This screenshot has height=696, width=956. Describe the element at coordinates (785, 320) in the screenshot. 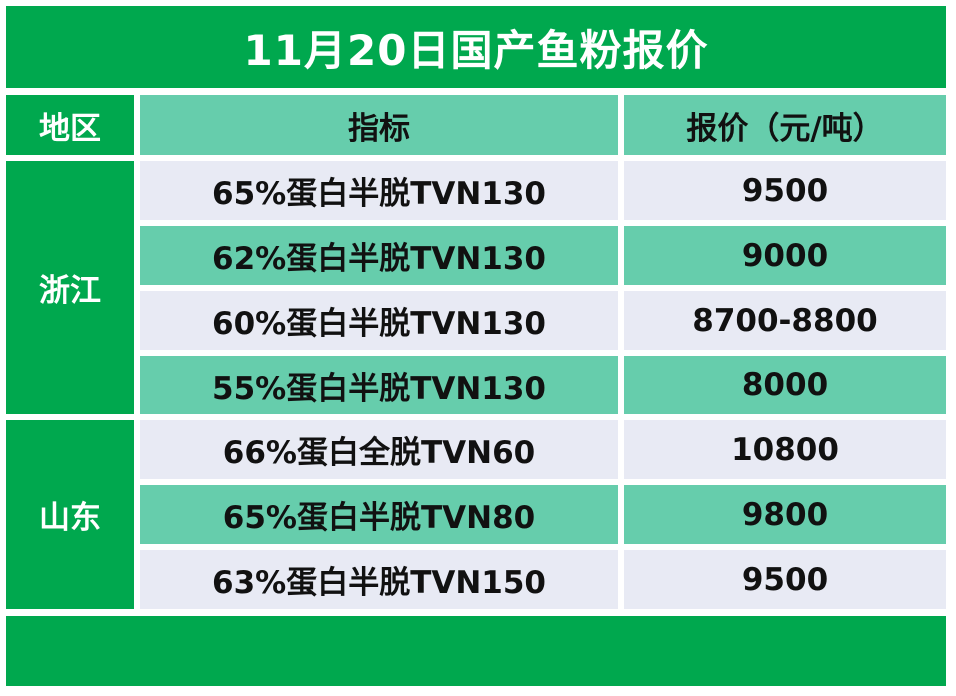

I see `table-row-price: 8700-8800` at that location.